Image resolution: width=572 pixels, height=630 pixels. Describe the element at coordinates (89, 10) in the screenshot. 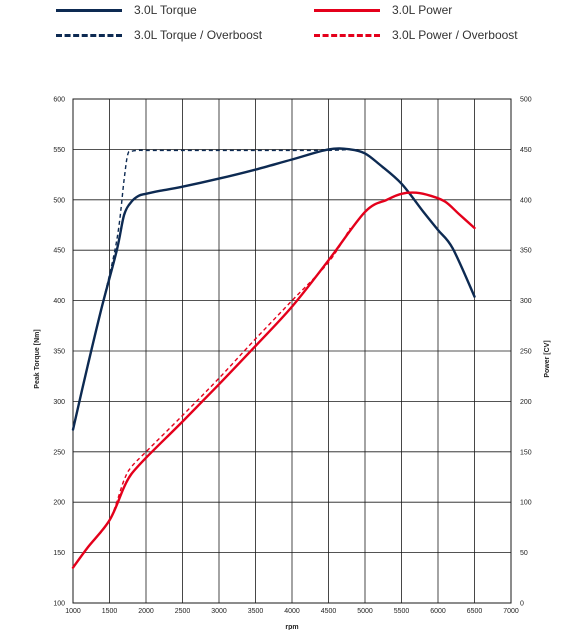

I see `legend-swatch-torque` at that location.